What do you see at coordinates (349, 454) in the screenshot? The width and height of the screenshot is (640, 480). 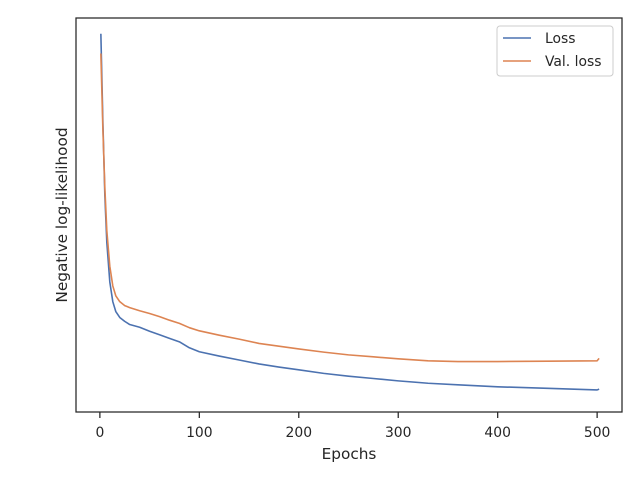 I see `x-axis-label: Epochs` at bounding box center [349, 454].